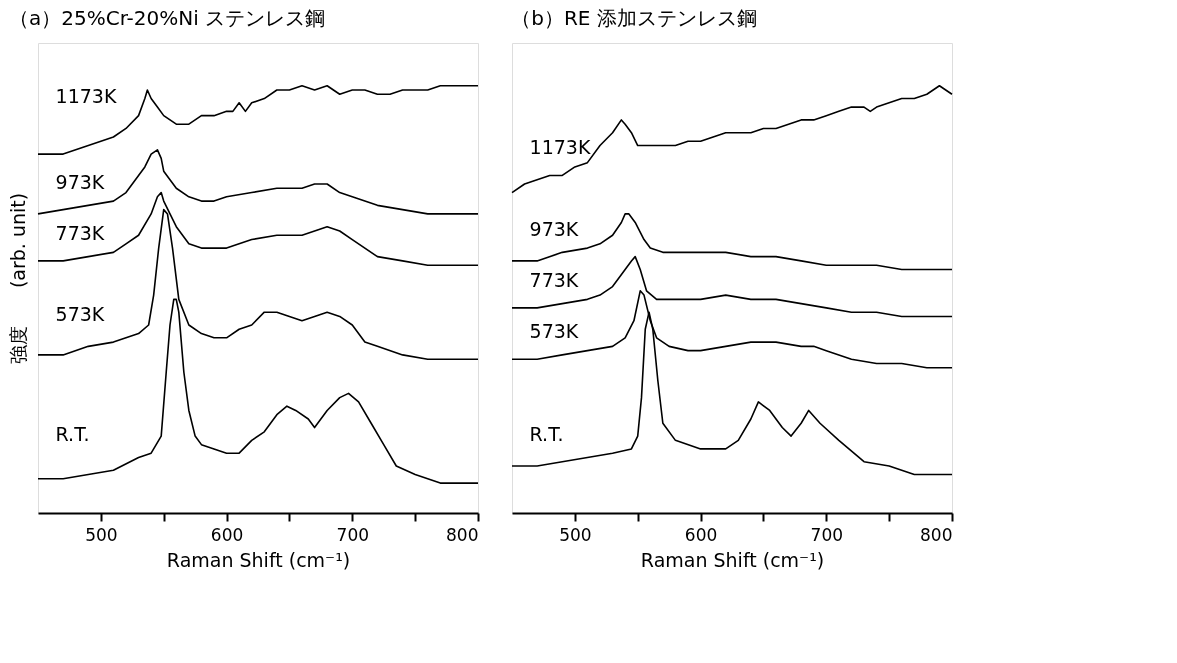  I want to click on chart-title: （a）25%Cr-20%Ni ステンレス鋼, so click(167, 18).